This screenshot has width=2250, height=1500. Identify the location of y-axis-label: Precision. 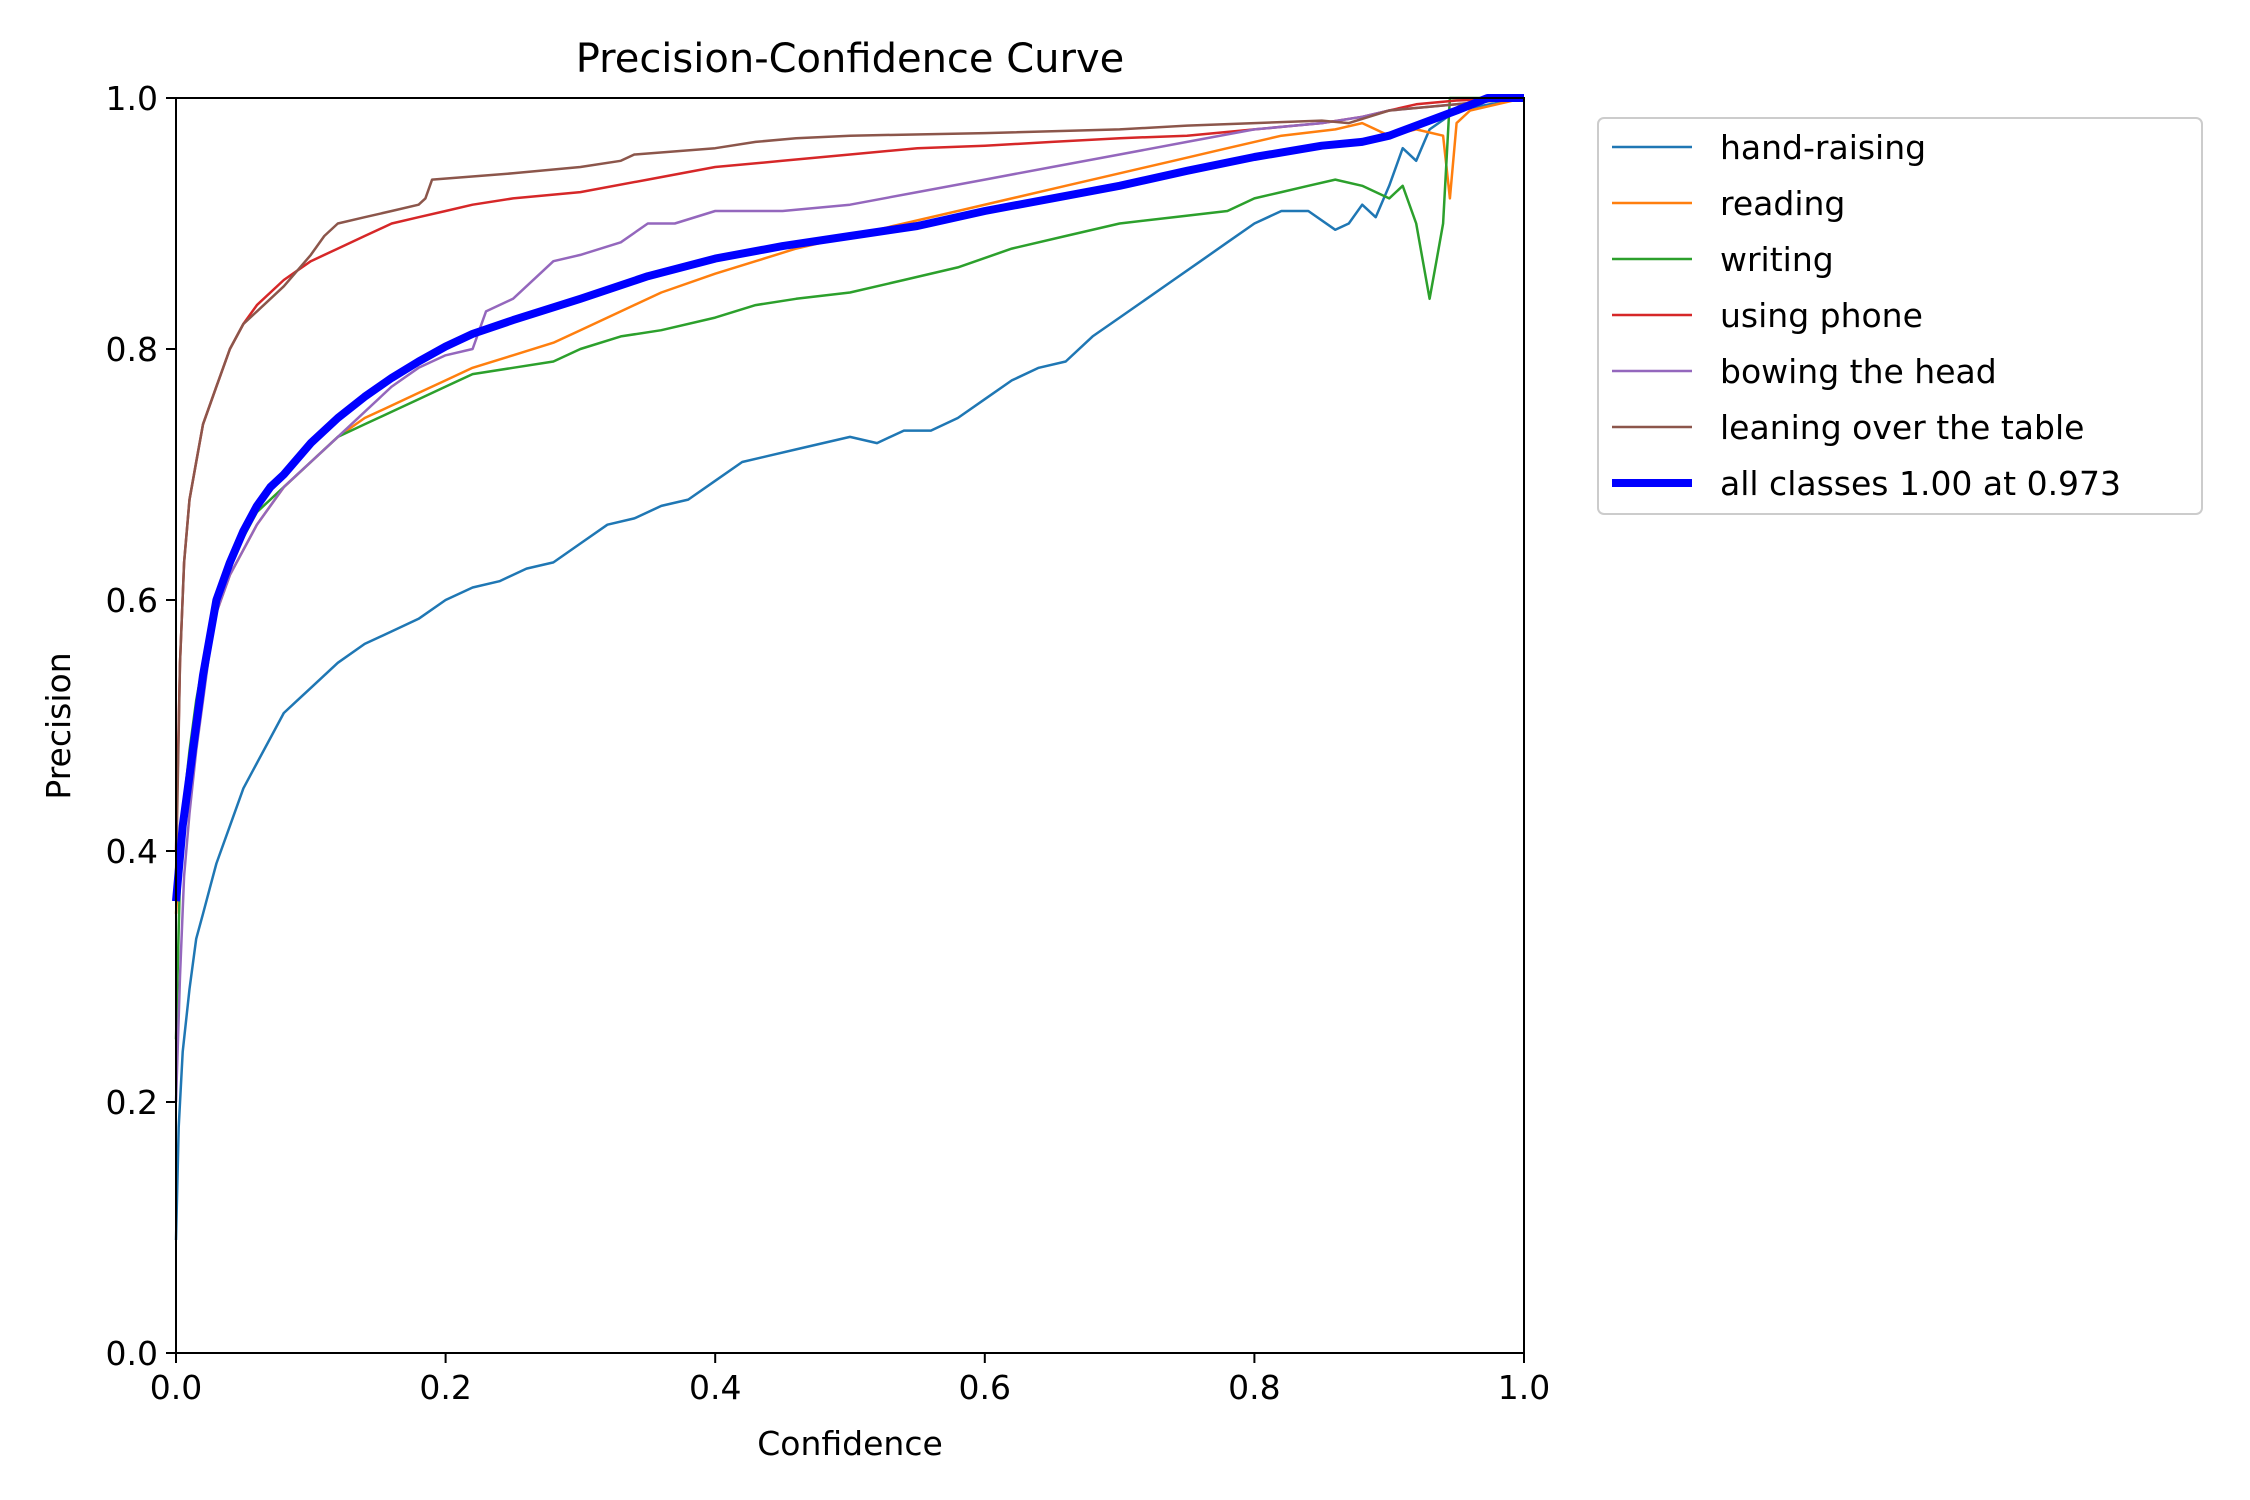
(58, 725).